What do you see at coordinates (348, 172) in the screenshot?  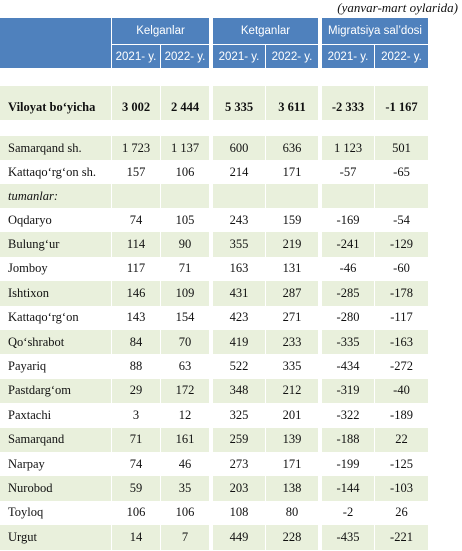 I see `cell: -57` at bounding box center [348, 172].